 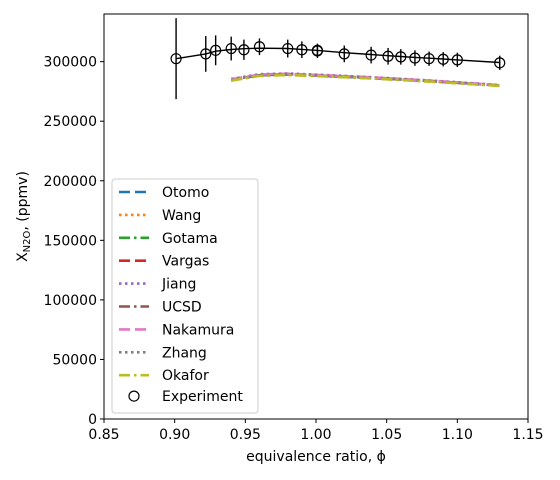 I want to click on legend-label: Experiment, so click(x=202, y=397).